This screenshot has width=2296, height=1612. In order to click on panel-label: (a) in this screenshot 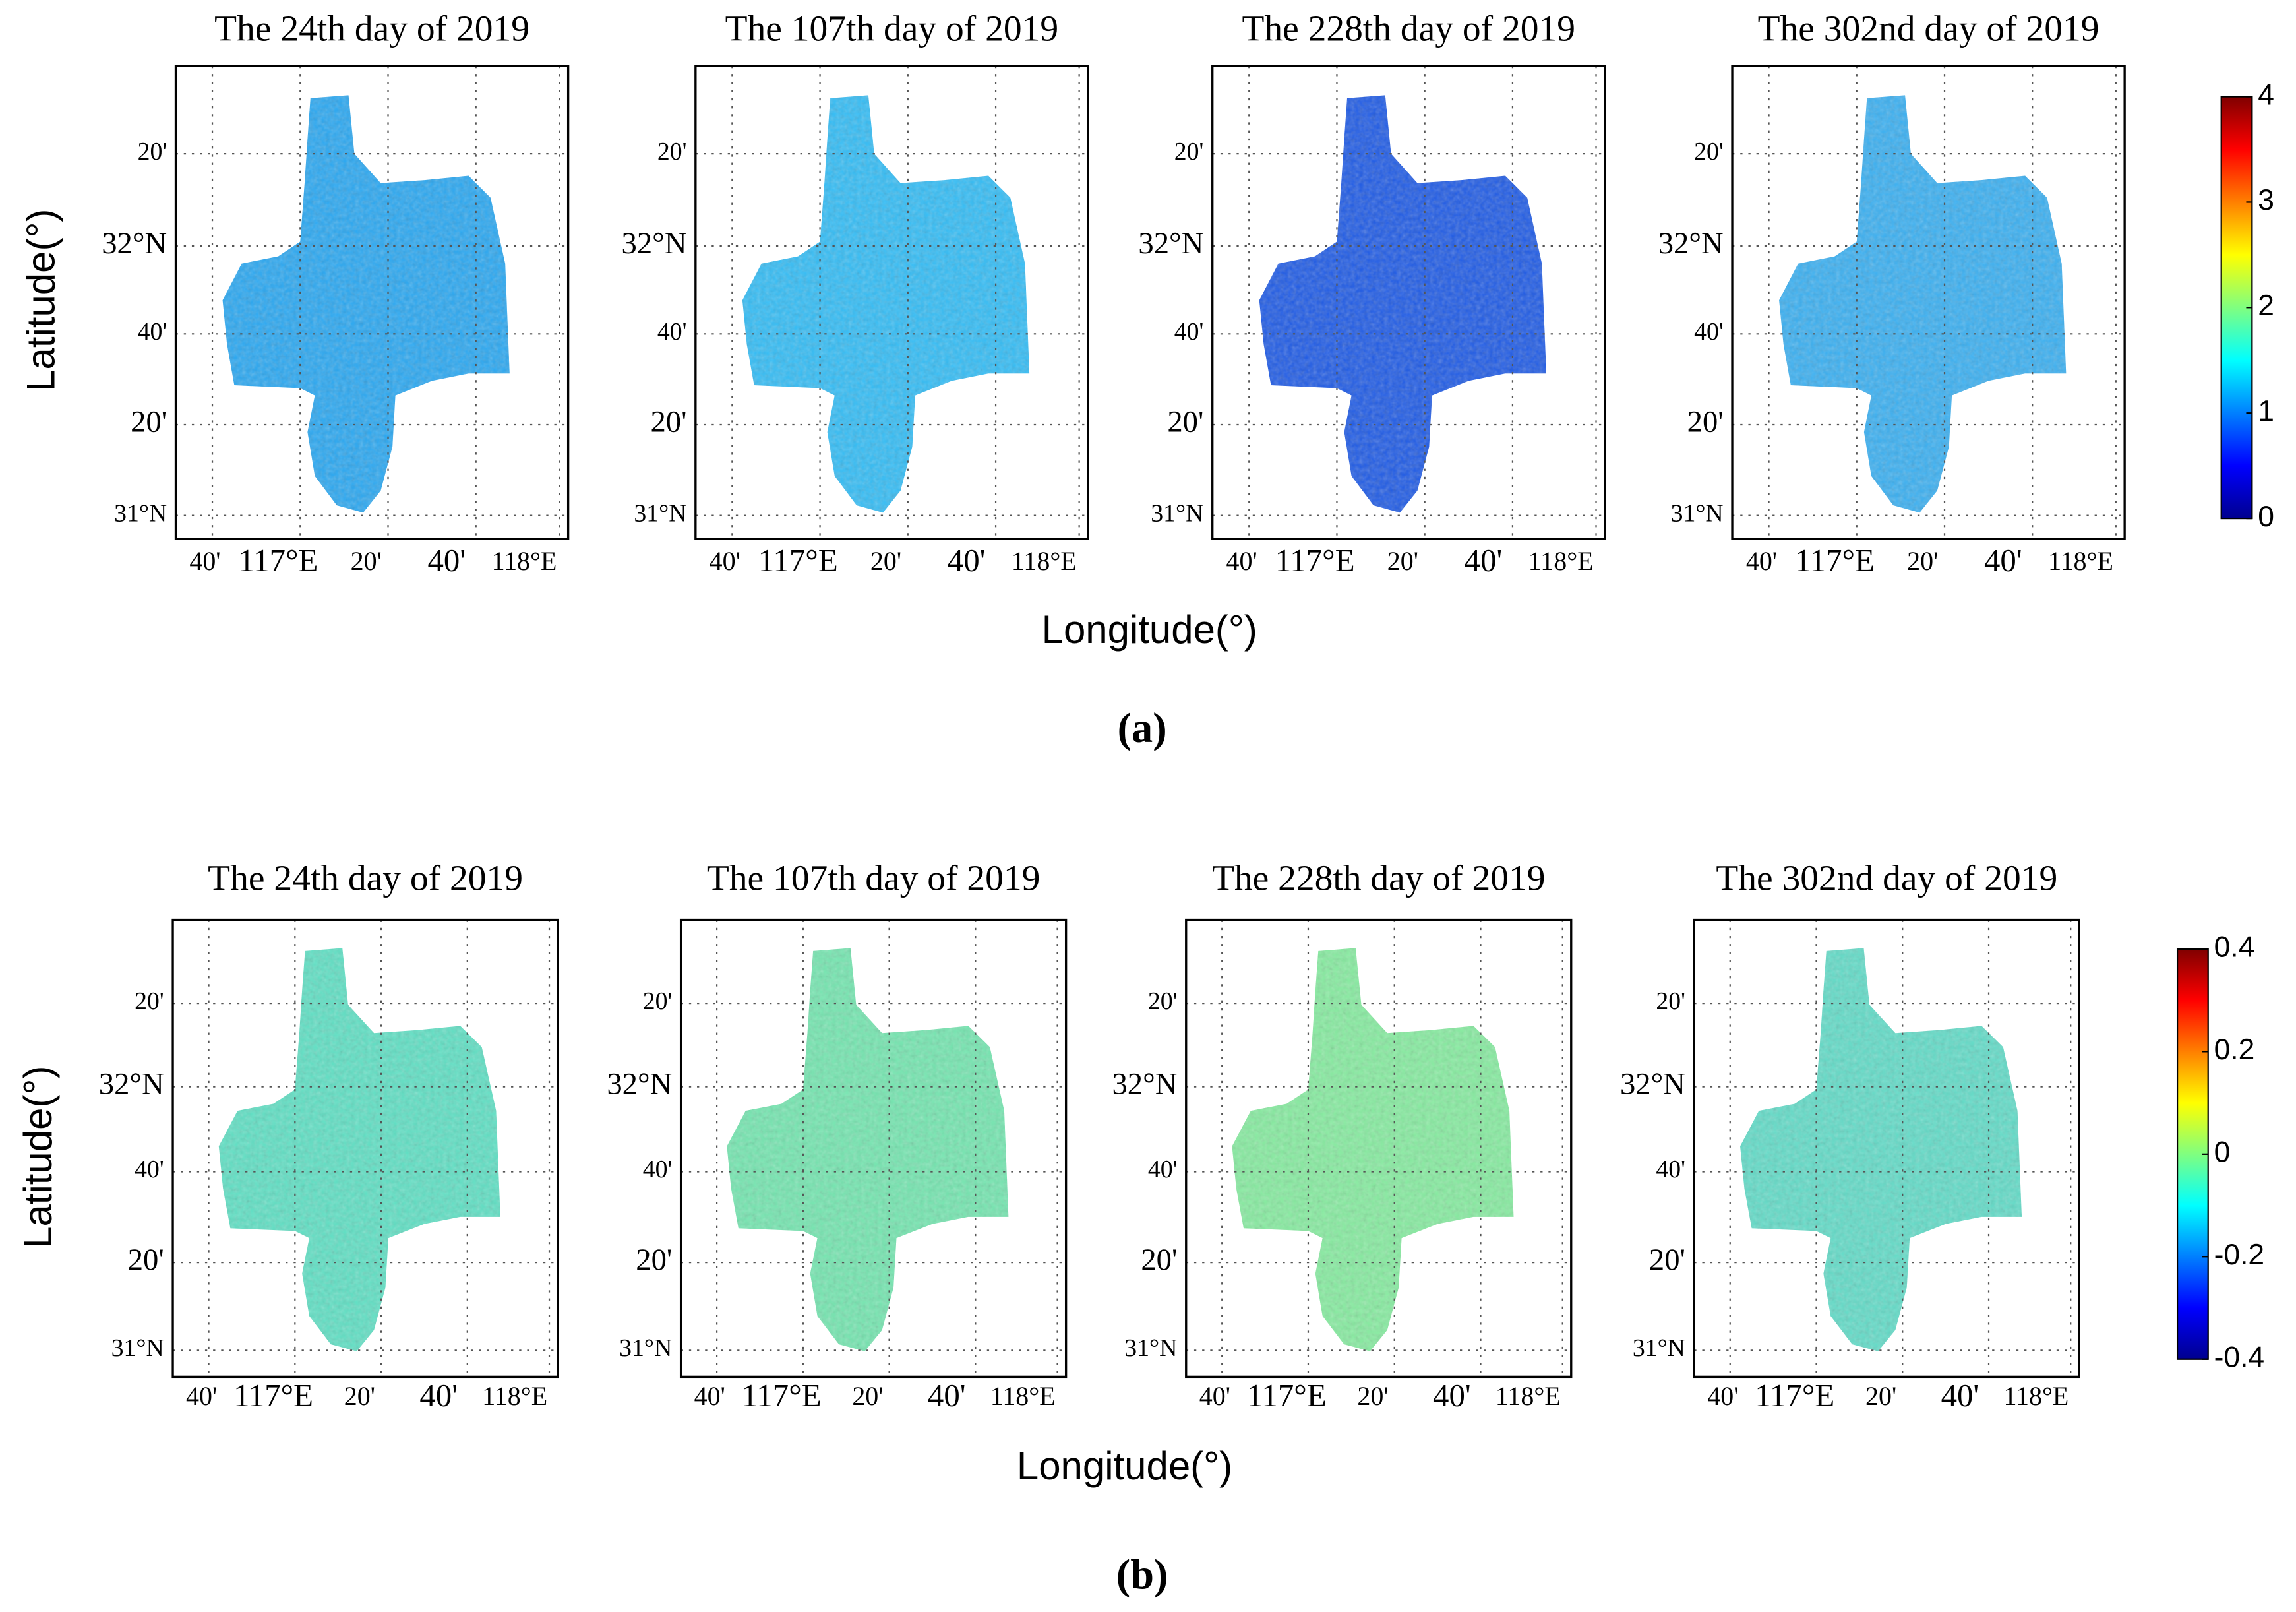, I will do `click(1142, 727)`.